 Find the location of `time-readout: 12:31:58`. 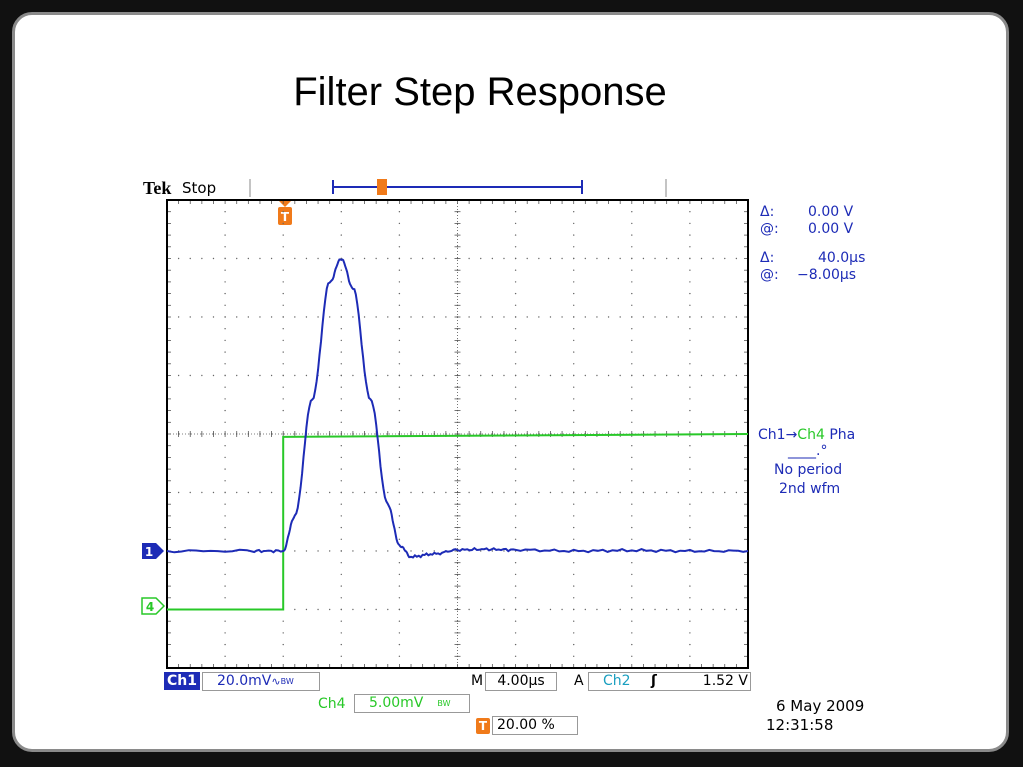

time-readout: 12:31:58 is located at coordinates (800, 725).